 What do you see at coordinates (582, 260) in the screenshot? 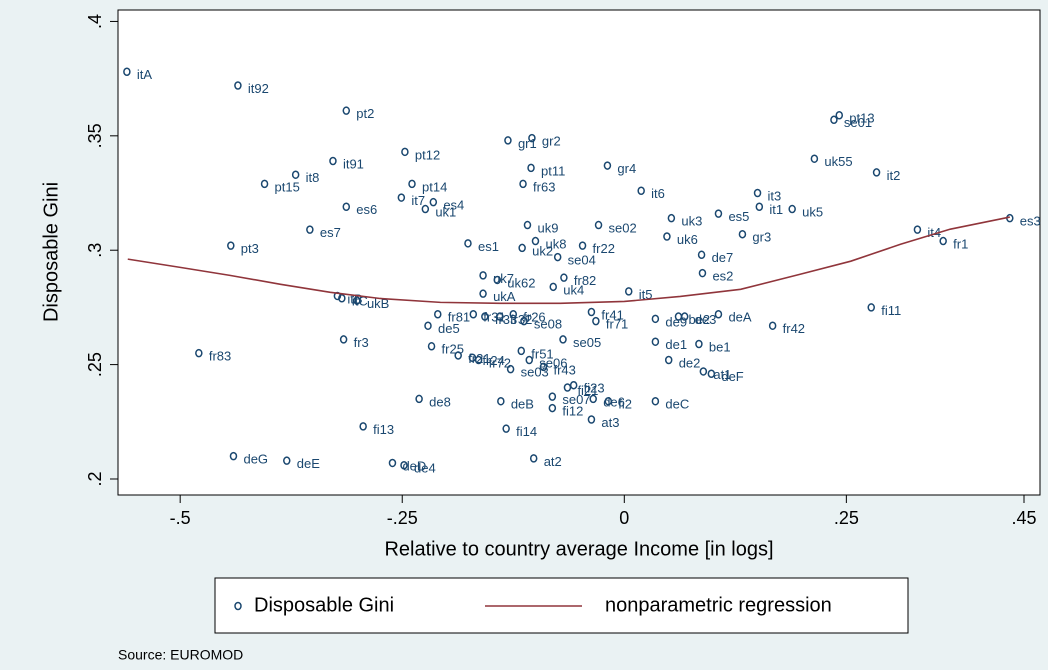
I see `point-label: se04` at bounding box center [582, 260].